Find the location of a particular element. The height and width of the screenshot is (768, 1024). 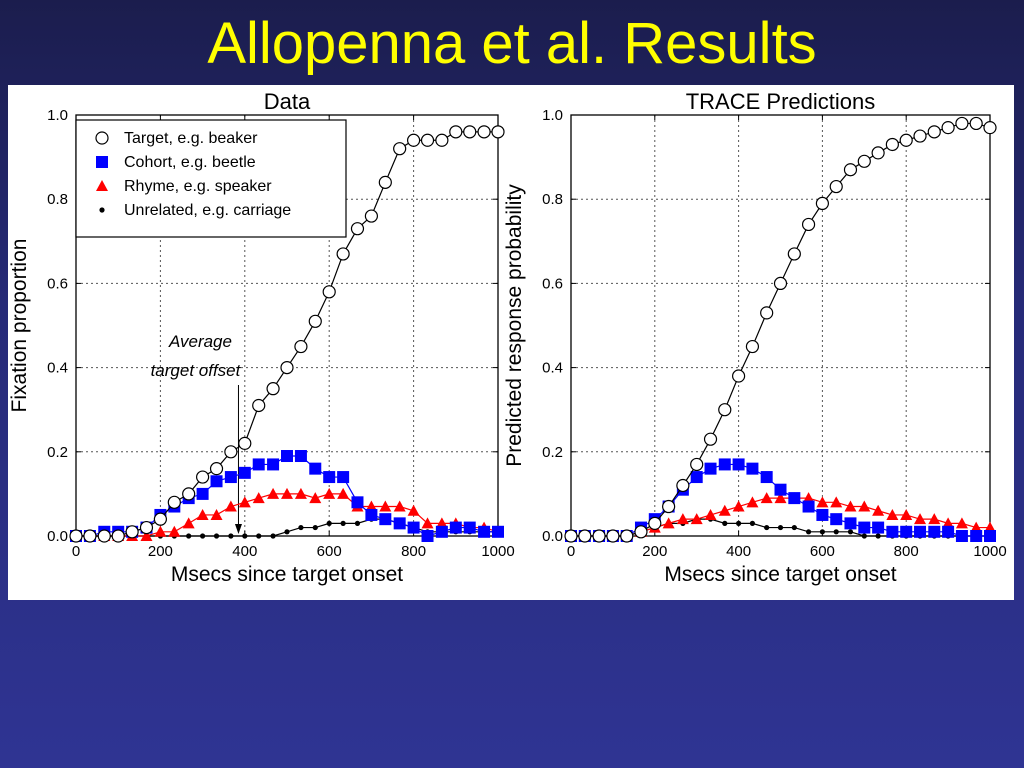

y-tick-label: 0.8 is located at coordinates (552, 199).